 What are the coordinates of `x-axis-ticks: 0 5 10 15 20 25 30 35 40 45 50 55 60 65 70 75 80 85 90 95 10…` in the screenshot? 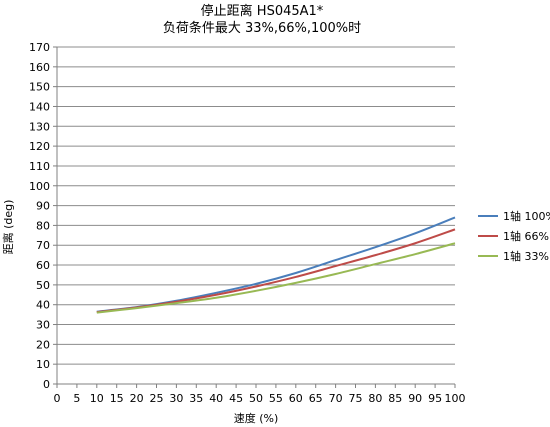 It's located at (260, 394).